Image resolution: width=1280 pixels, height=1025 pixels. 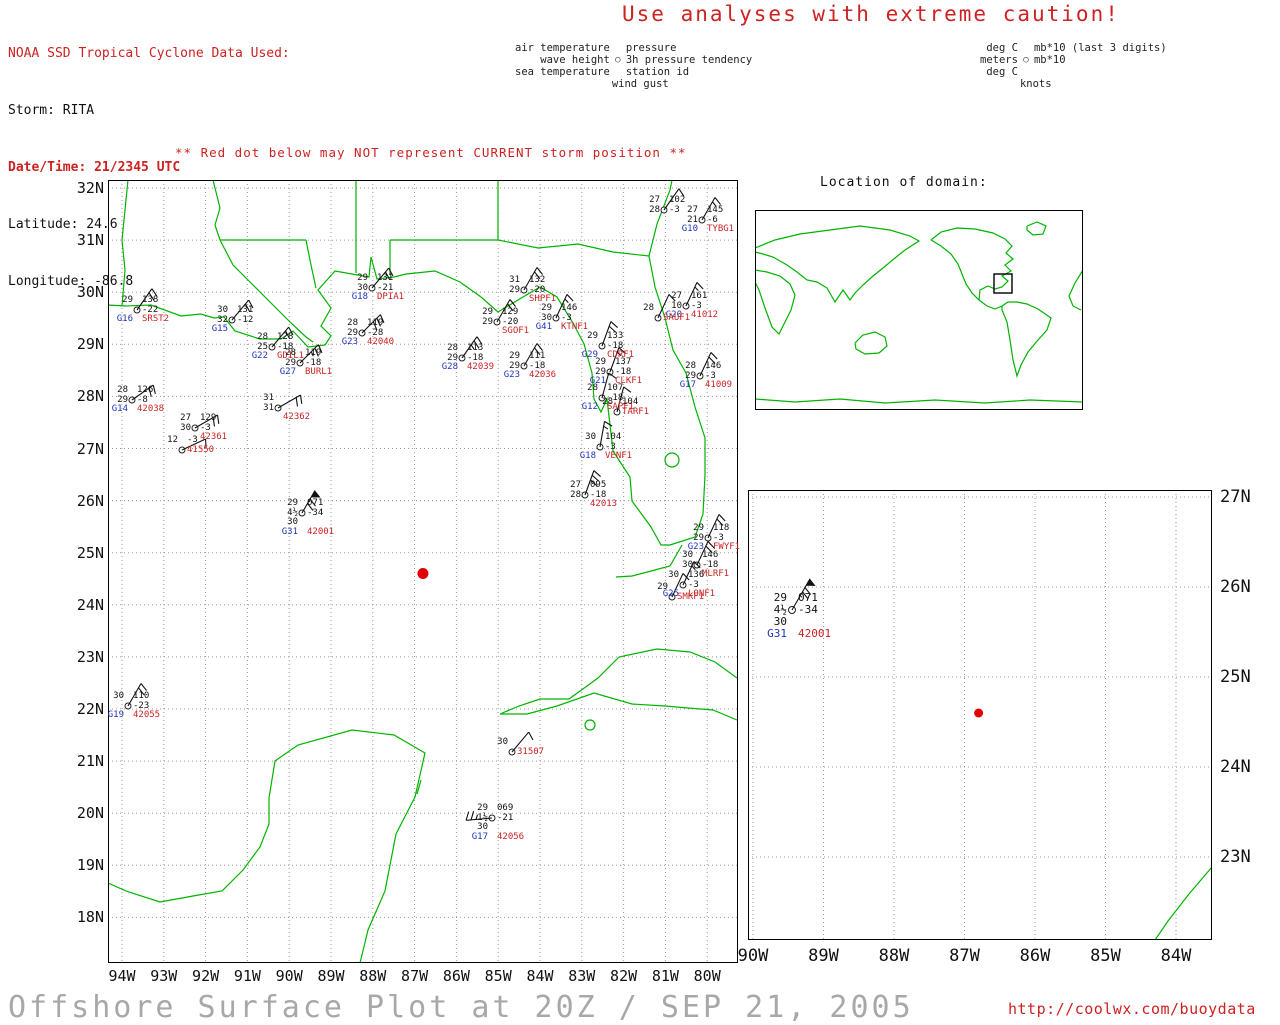 What do you see at coordinates (206, 976) in the screenshot?
I see `main-lon-label: 92W` at bounding box center [206, 976].